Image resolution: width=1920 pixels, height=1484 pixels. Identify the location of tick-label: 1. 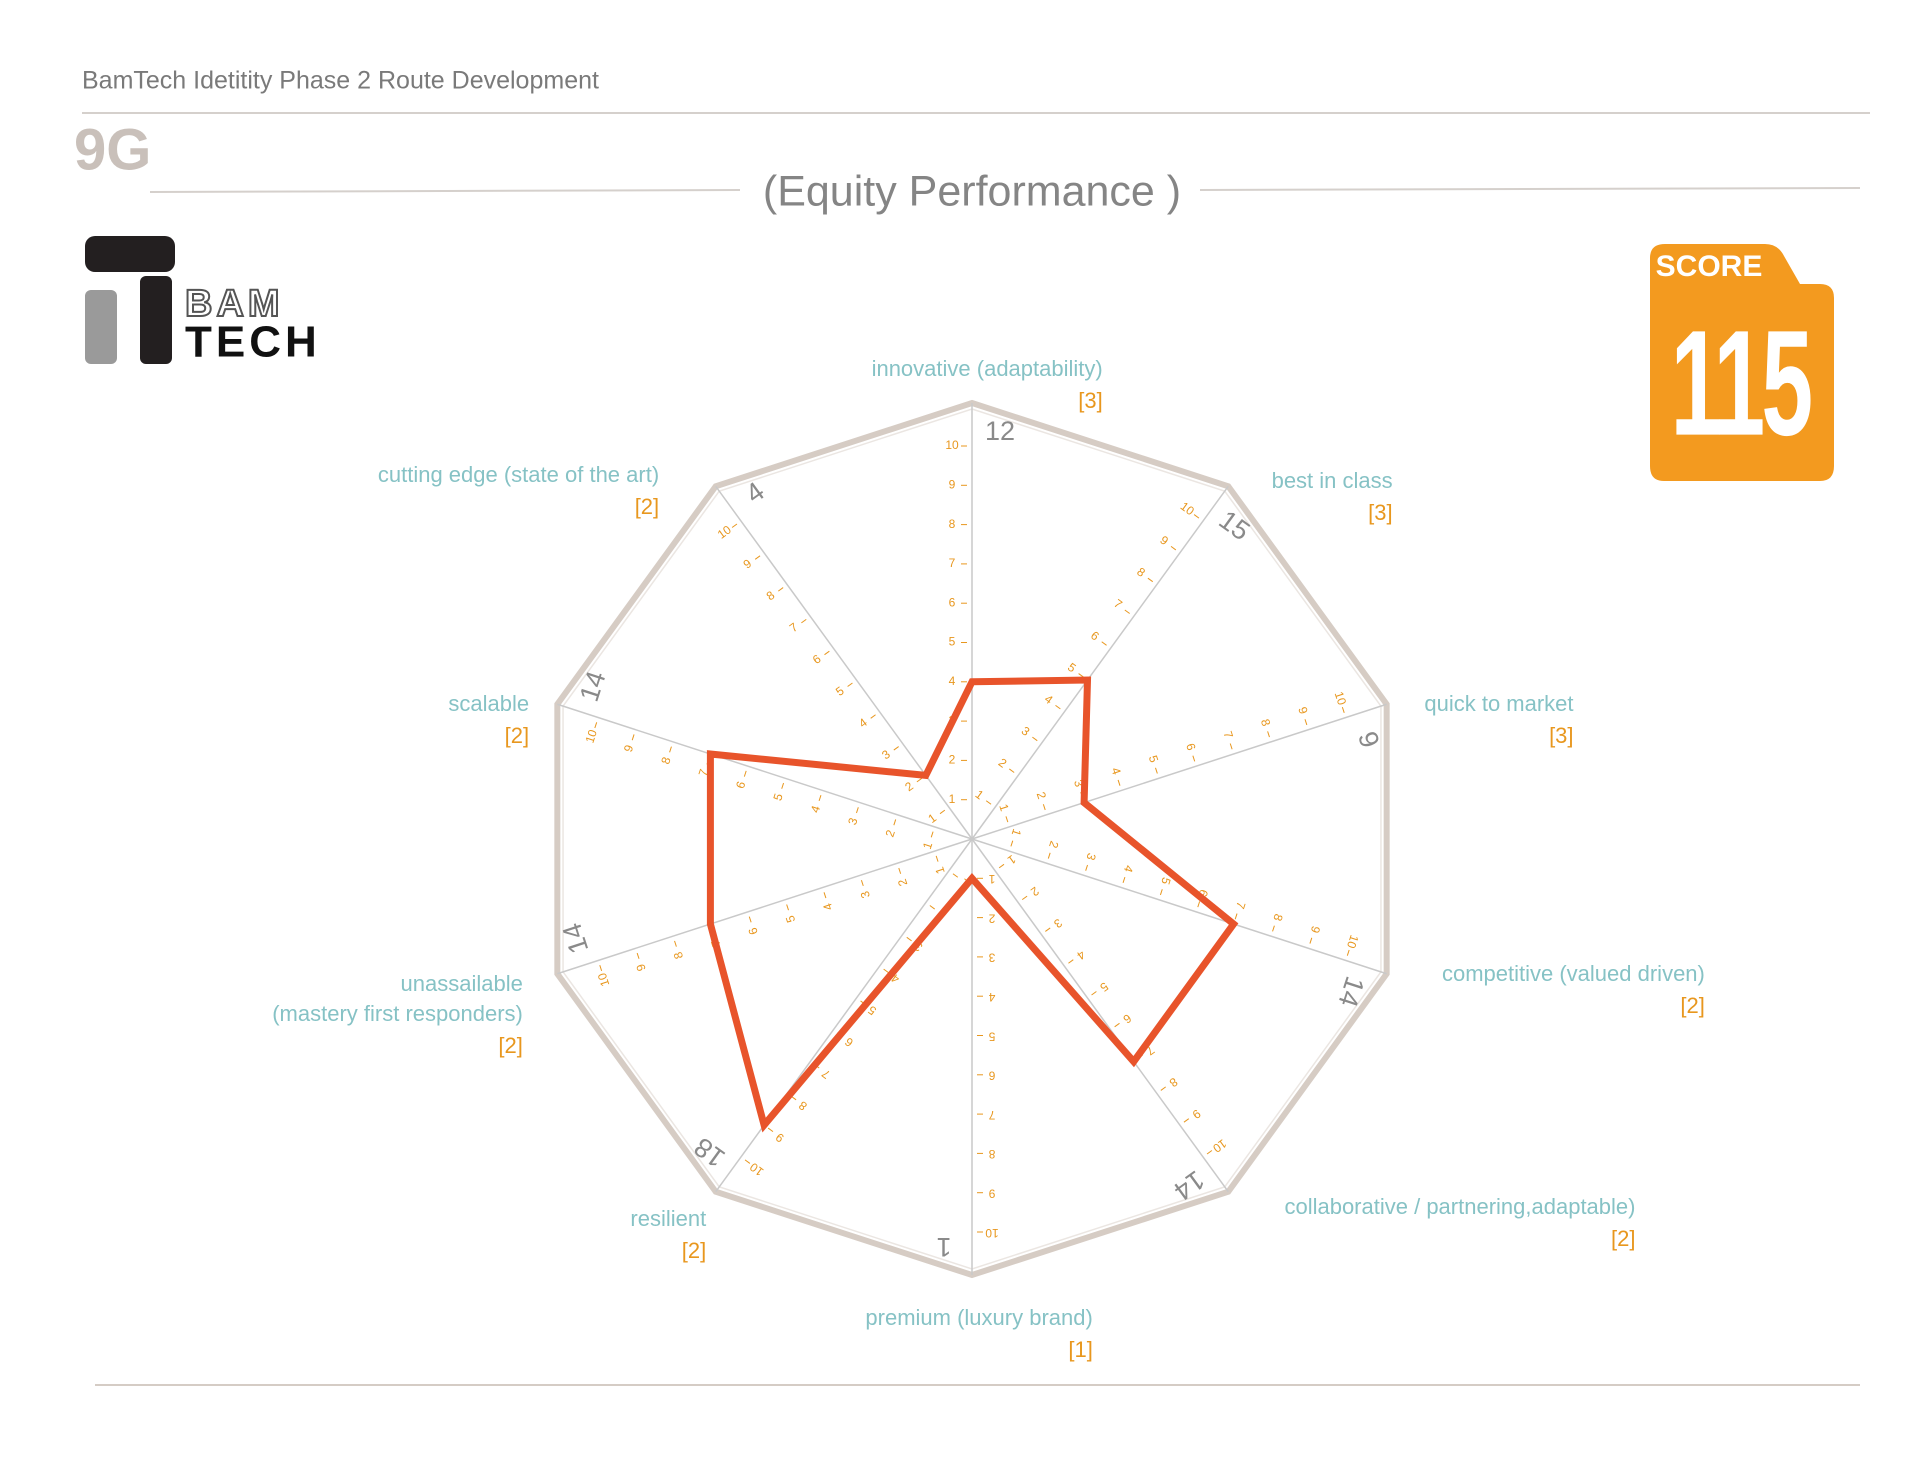
(932, 817).